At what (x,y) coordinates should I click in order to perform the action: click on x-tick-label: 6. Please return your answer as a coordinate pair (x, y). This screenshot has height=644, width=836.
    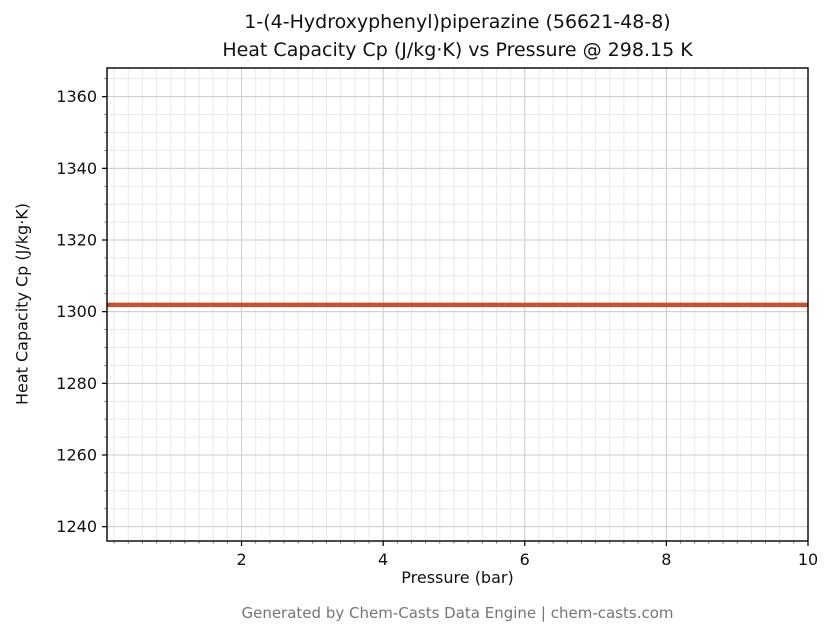
    Looking at the image, I should click on (525, 559).